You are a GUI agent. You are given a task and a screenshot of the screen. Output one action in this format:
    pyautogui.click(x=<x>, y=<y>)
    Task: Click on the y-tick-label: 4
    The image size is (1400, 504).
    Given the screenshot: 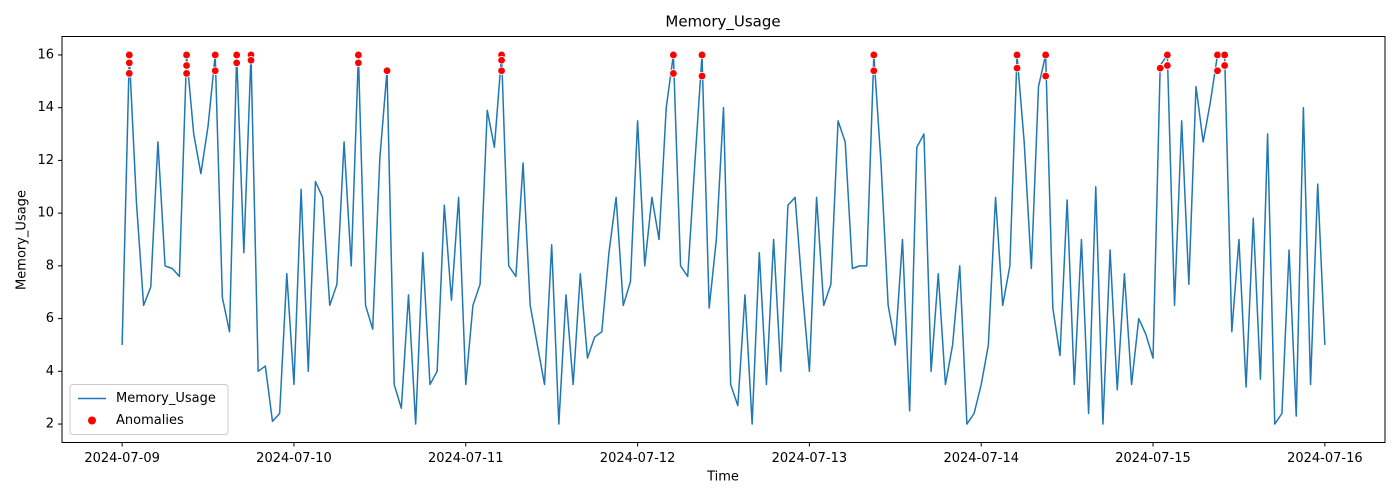 What is the action you would take?
    pyautogui.click(x=50, y=371)
    